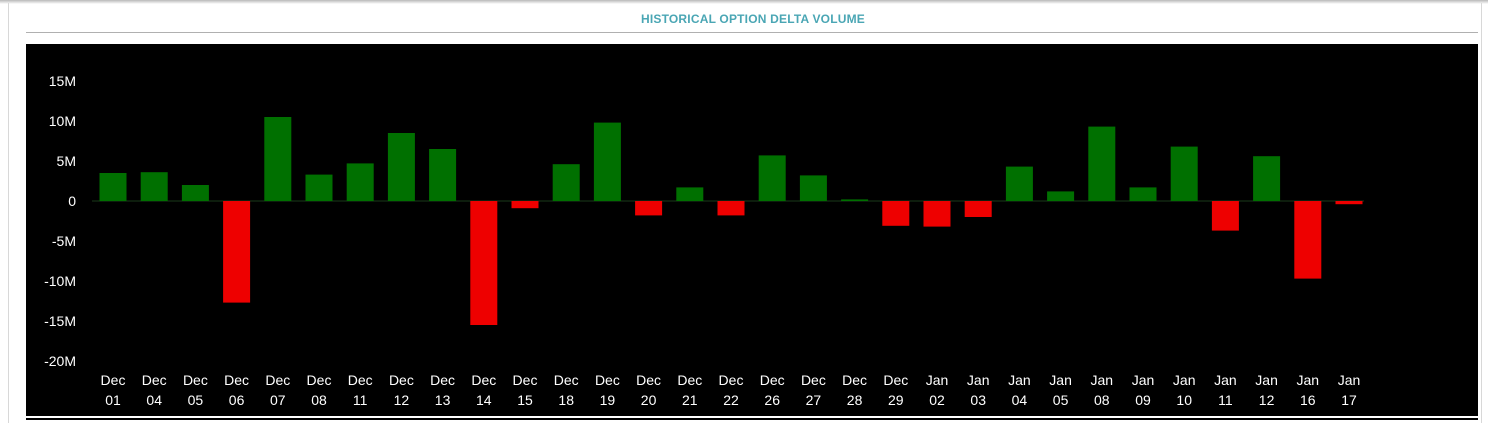 This screenshot has width=1488, height=423. What do you see at coordinates (113, 400) in the screenshot?
I see `x-tick-label-day: 01` at bounding box center [113, 400].